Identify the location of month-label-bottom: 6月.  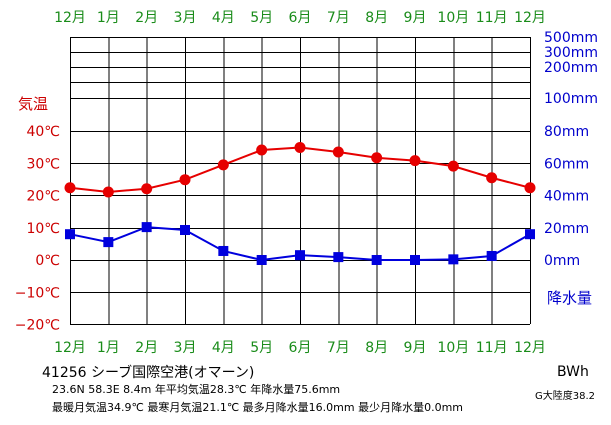
(300, 348).